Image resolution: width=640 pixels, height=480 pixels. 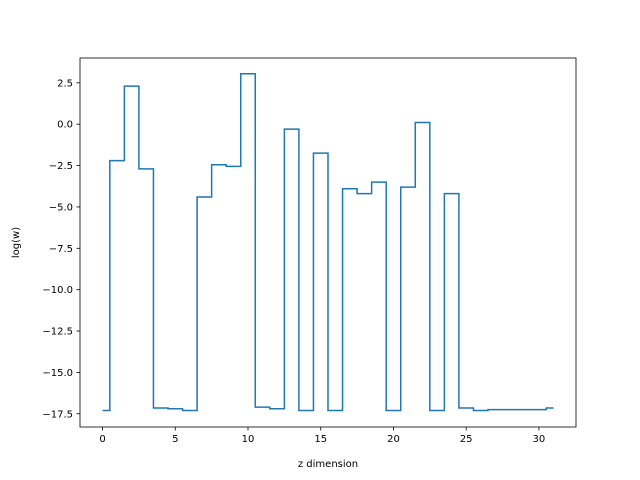 What do you see at coordinates (61, 166) in the screenshot?
I see `y-tick-label: −2.5` at bounding box center [61, 166].